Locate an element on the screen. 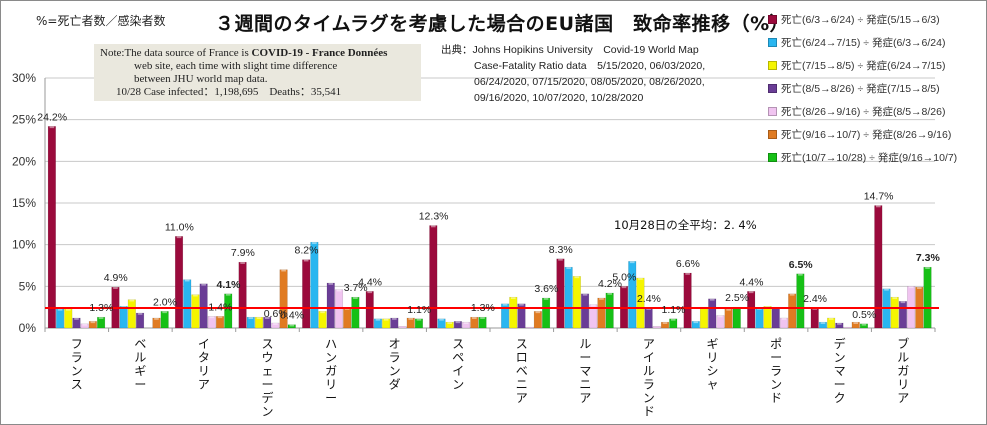 The height and width of the screenshot is (425, 987). x-tick-char: デ is located at coordinates (840, 343).